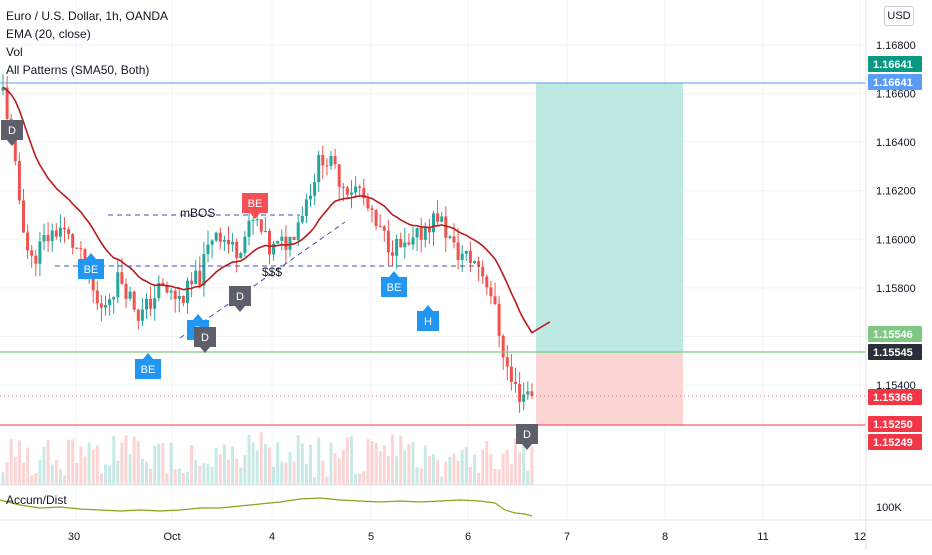 The height and width of the screenshot is (555, 932). I want to click on ema-indicator-label: EMA (20, close), so click(48, 34).